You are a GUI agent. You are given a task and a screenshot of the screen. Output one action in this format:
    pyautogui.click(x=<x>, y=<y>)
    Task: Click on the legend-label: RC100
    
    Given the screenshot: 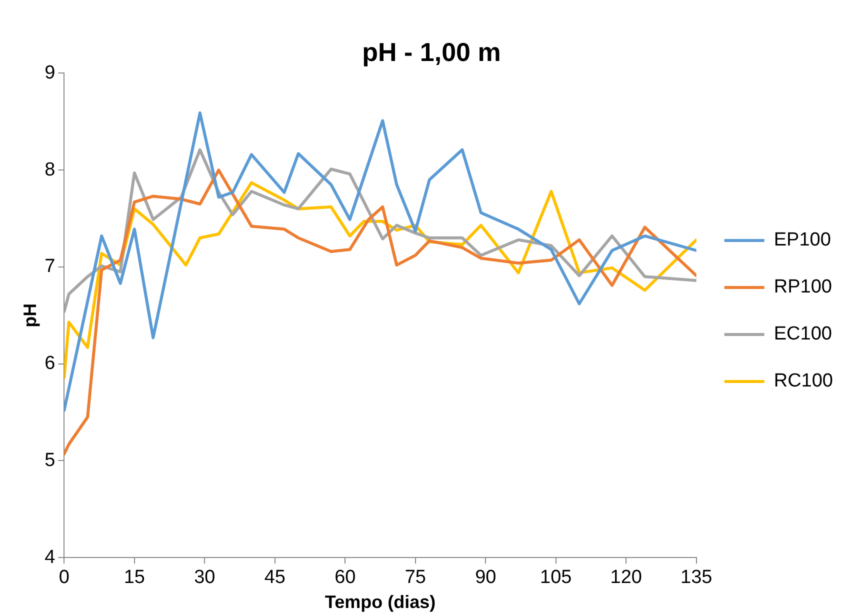 What is the action you would take?
    pyautogui.click(x=804, y=381)
    